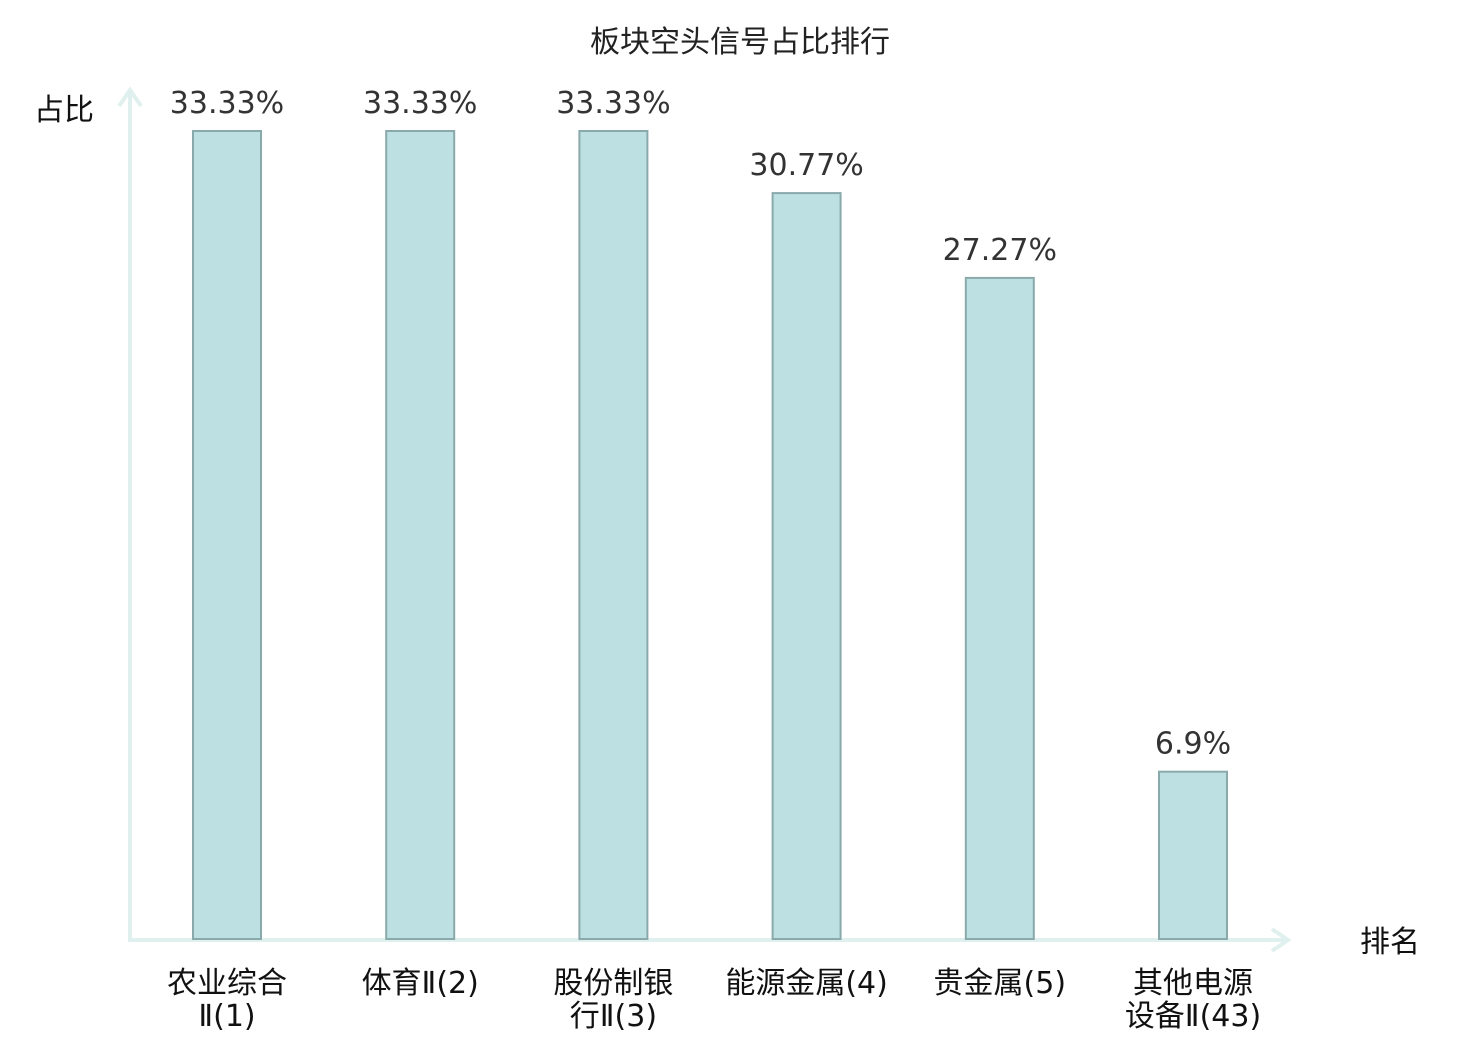 The height and width of the screenshot is (1040, 1480). What do you see at coordinates (1281, 940) in the screenshot?
I see `x-axis-arrow-icon` at bounding box center [1281, 940].